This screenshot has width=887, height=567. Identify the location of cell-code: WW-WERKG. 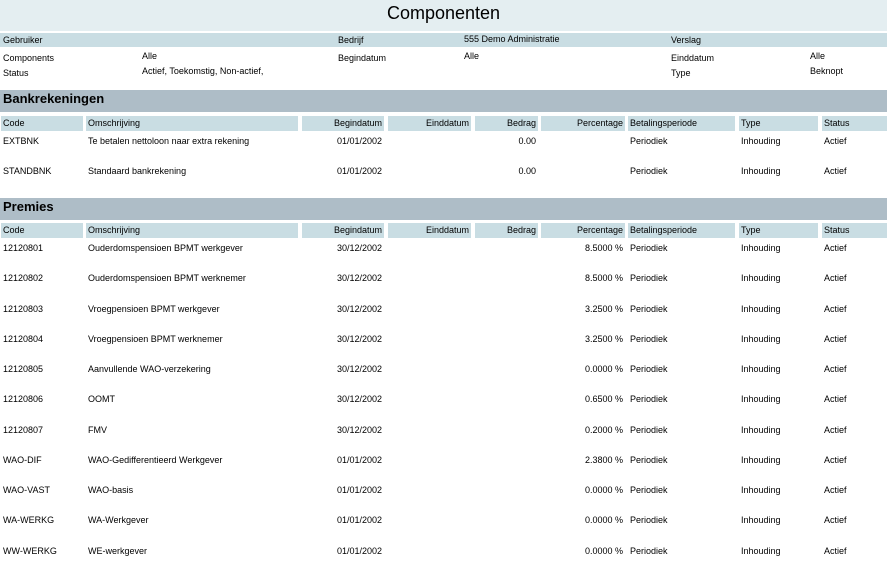
(30, 551).